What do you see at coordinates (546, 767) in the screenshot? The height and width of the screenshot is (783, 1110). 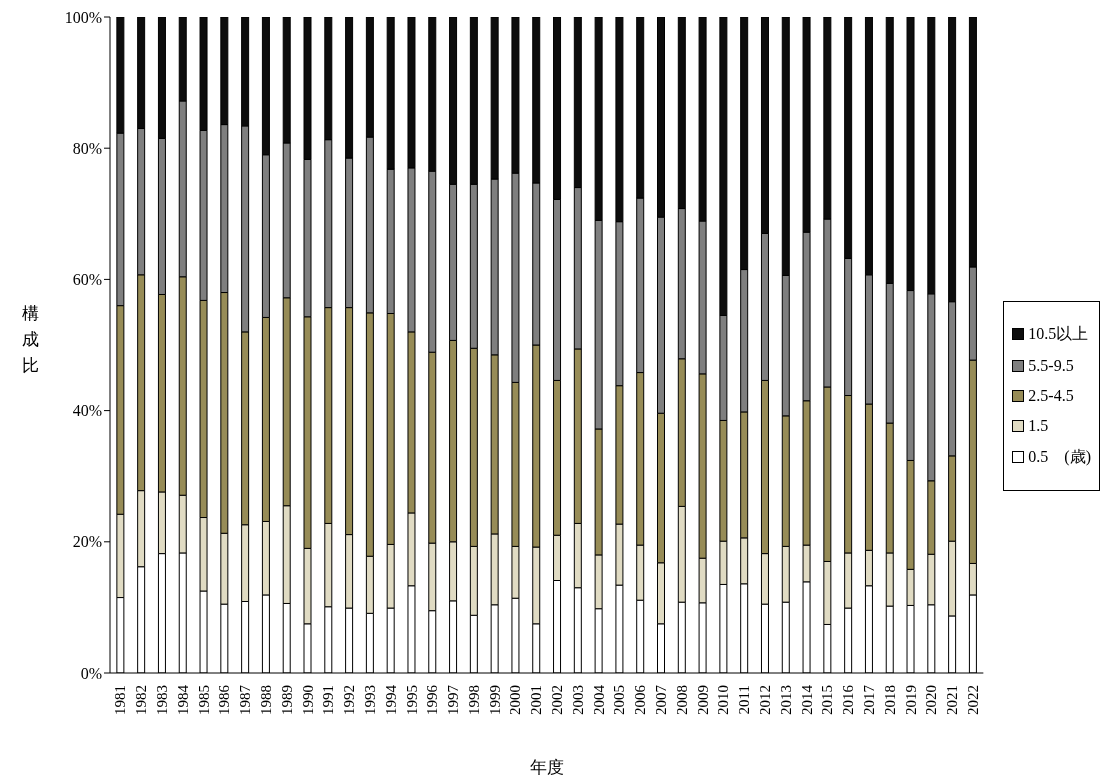 I see `x-axis-title: 年度` at bounding box center [546, 767].